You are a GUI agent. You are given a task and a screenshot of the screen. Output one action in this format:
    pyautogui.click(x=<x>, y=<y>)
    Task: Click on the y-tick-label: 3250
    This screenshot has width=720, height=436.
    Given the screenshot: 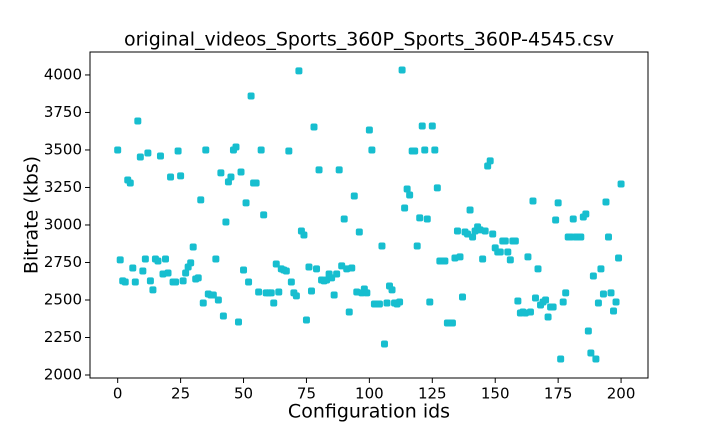 What is the action you would take?
    pyautogui.click(x=63, y=187)
    